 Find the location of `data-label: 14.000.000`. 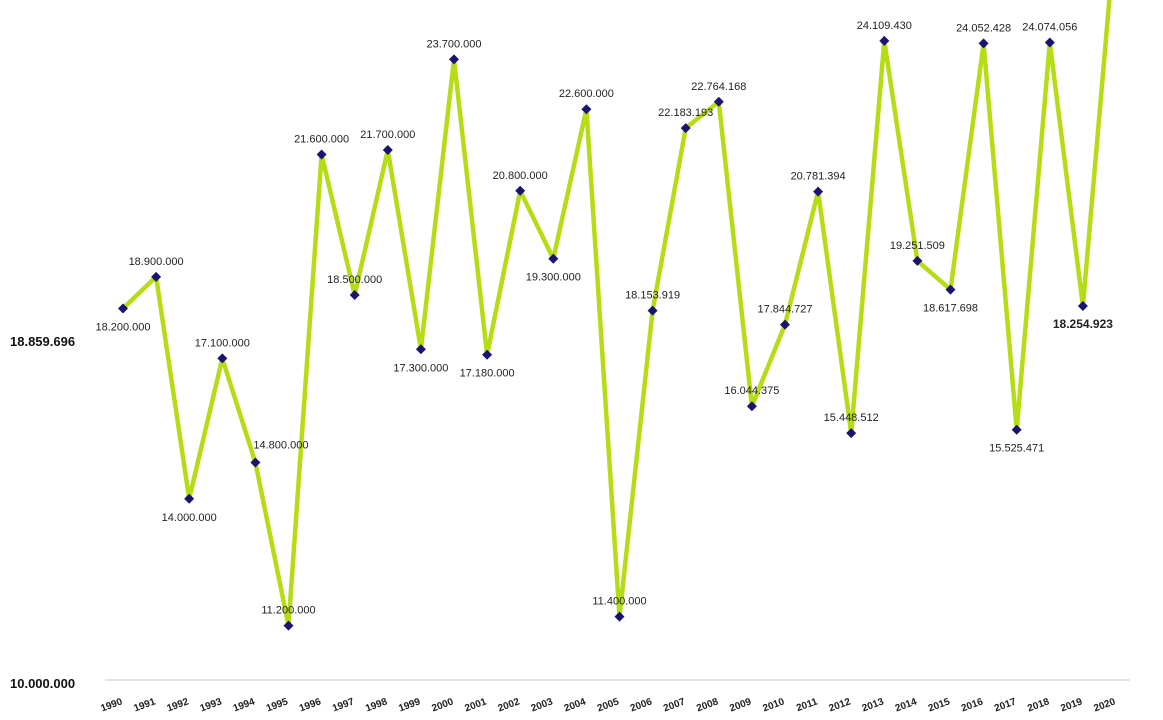

data-label: 14.000.000 is located at coordinates (189, 518).